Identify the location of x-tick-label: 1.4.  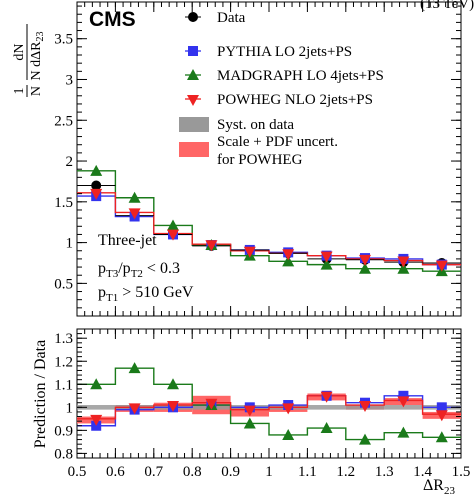
(422, 472).